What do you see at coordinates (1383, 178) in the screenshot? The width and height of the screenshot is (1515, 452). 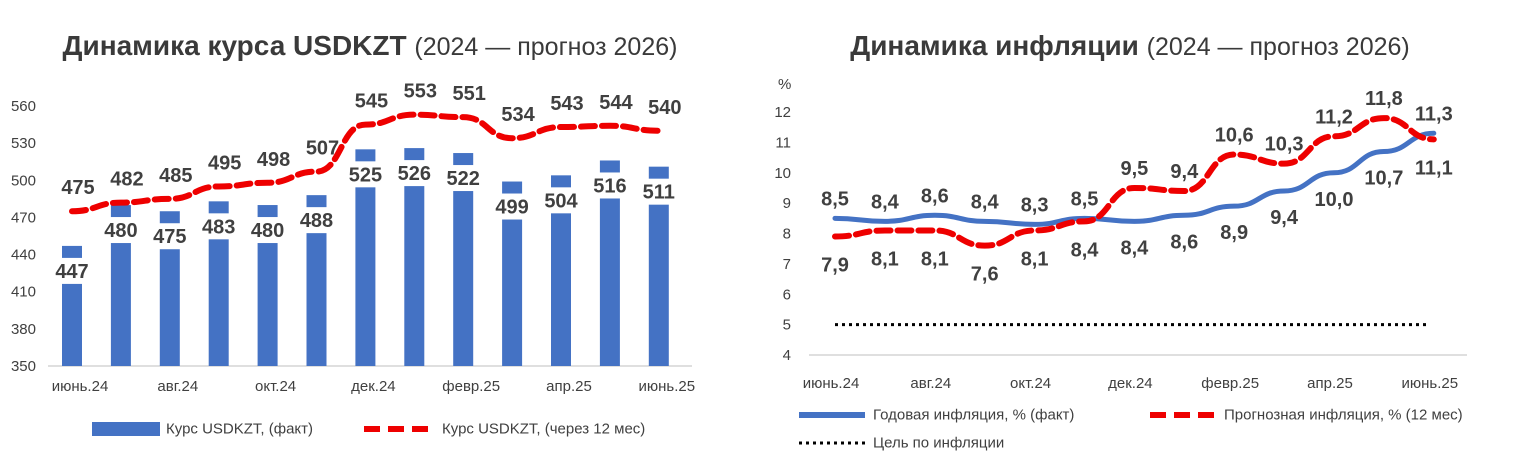 I see `actual-inflation-label: 10,7` at bounding box center [1383, 178].